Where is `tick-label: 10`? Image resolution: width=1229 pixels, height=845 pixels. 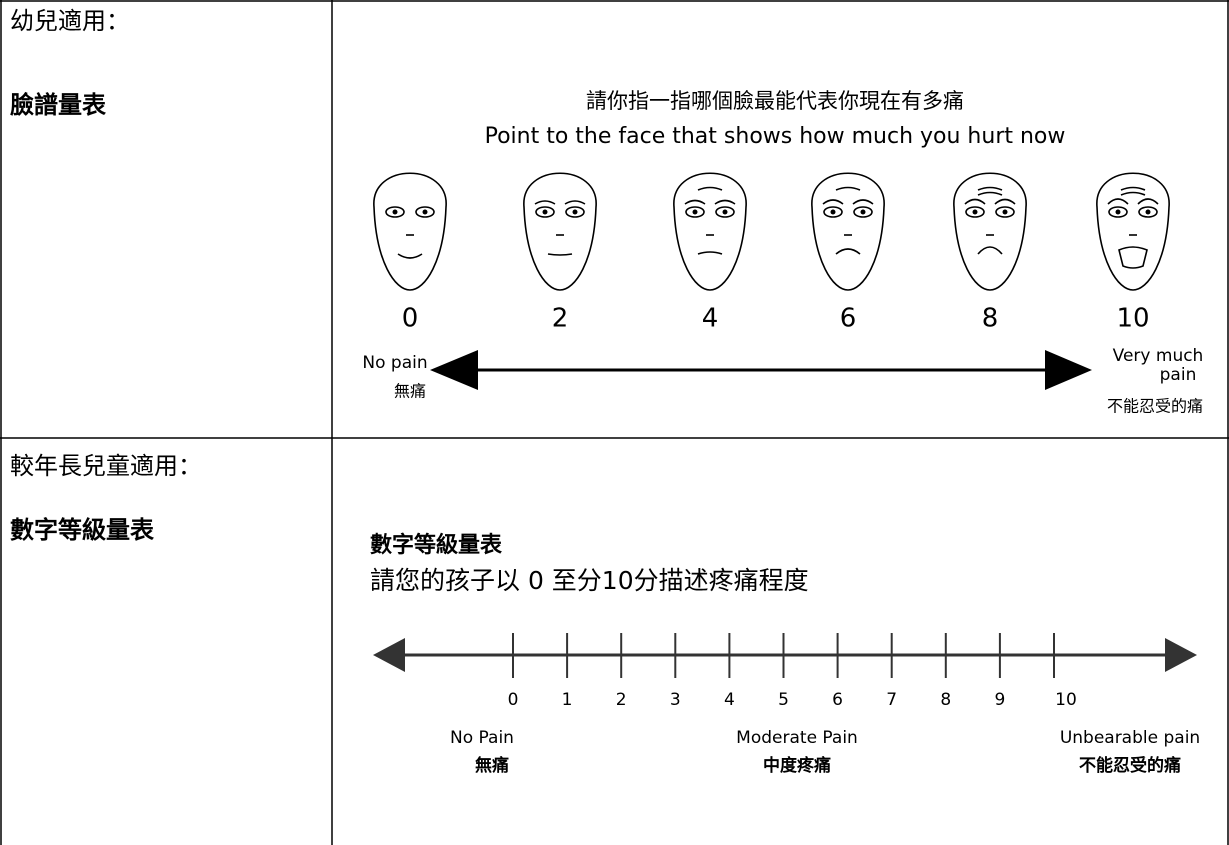 tick-label: 10 is located at coordinates (1066, 700).